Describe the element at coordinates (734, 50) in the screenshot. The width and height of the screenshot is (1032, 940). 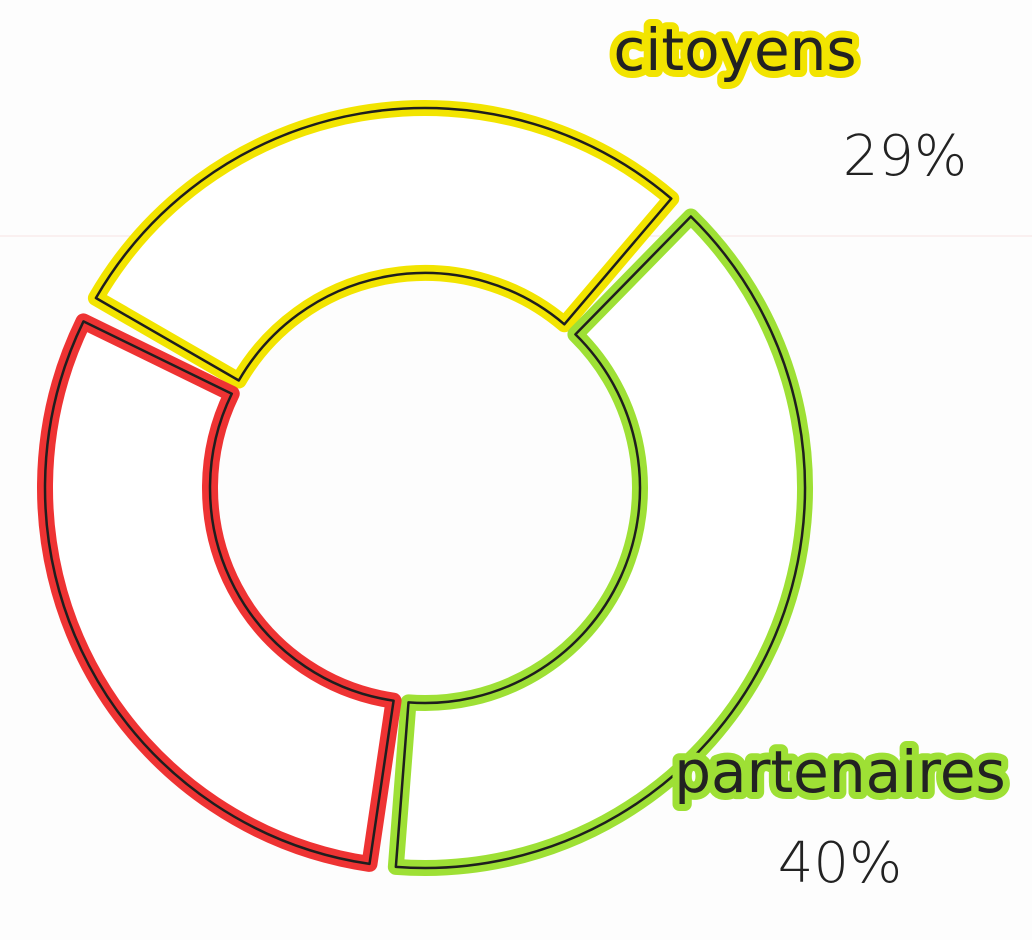
I see `category-label: citoyens` at that location.